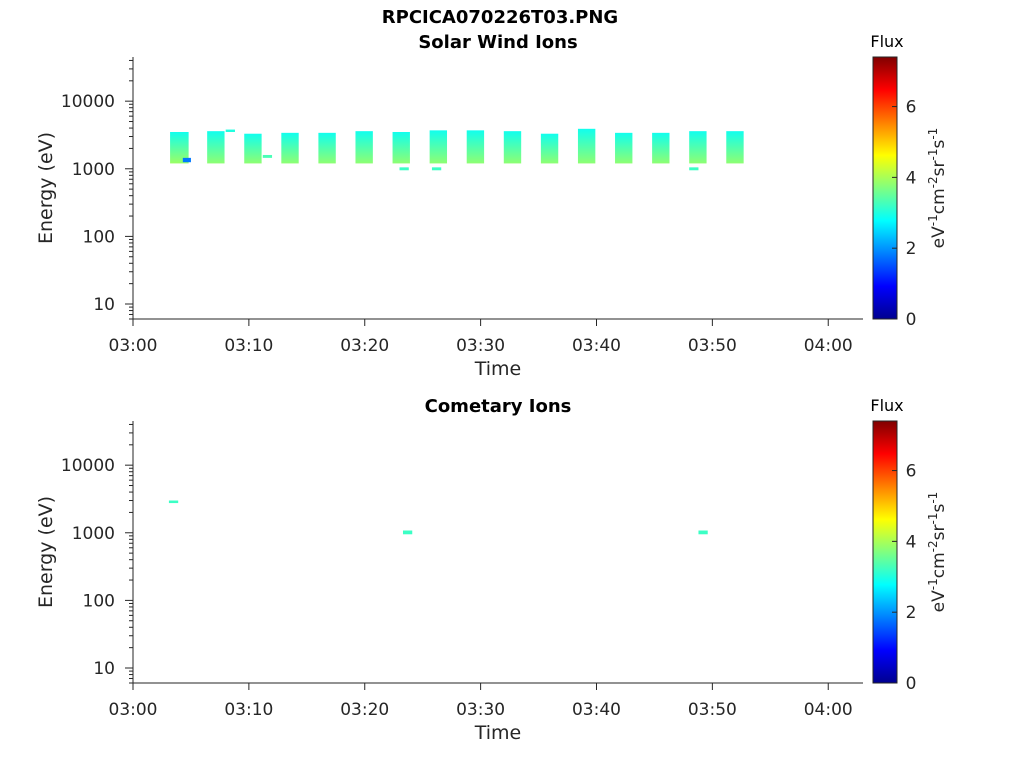 The width and height of the screenshot is (1024, 768). Describe the element at coordinates (500, 17) in the screenshot. I see `figure-title: RPCICA070226T03.PNG` at that location.